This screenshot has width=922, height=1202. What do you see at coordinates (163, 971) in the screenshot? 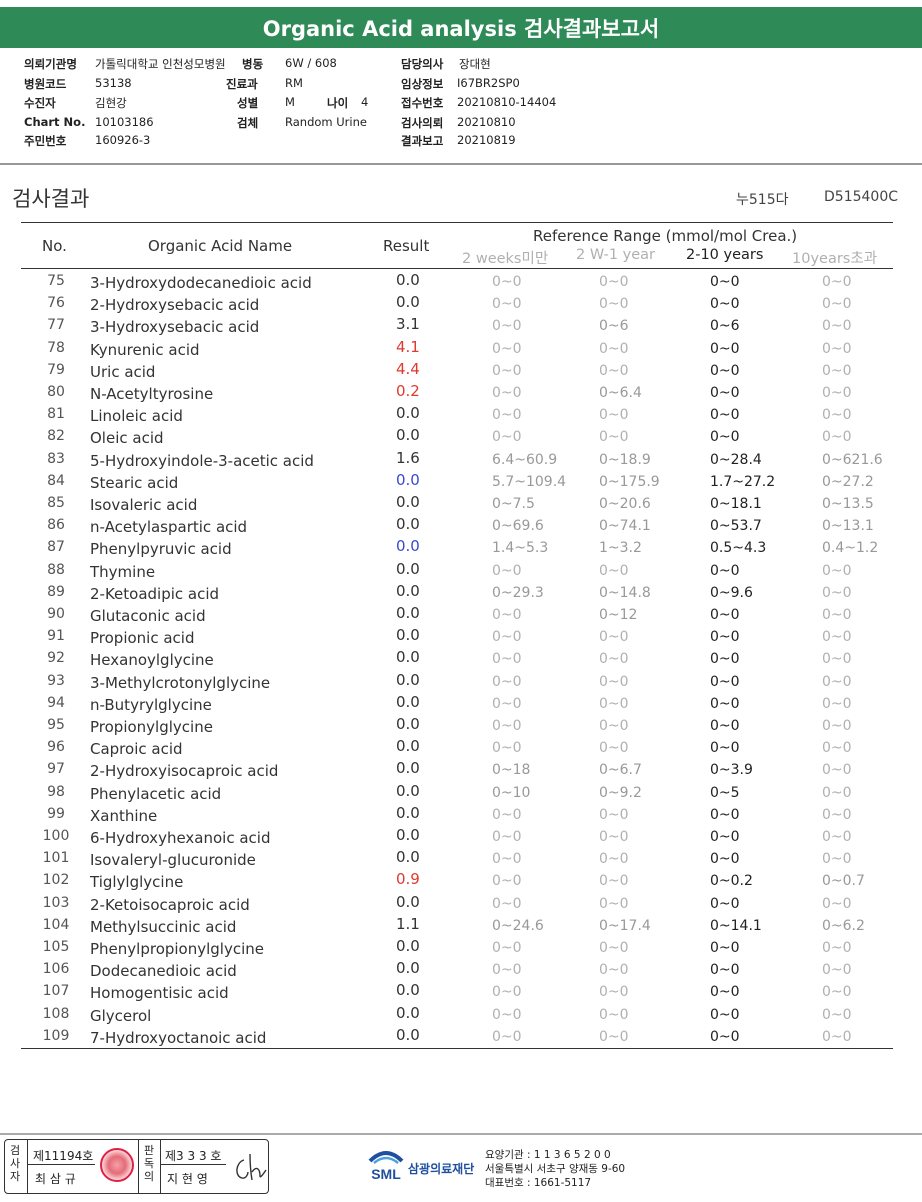
I see `acid-name: Dodecanedioic acid` at bounding box center [163, 971].